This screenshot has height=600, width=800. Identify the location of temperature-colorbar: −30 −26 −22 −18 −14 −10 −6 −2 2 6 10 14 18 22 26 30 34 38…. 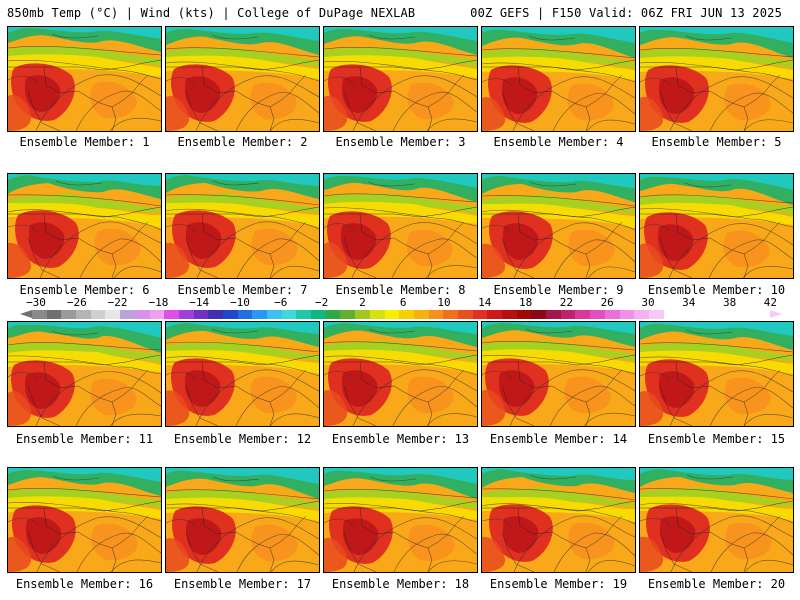
(400, 307).